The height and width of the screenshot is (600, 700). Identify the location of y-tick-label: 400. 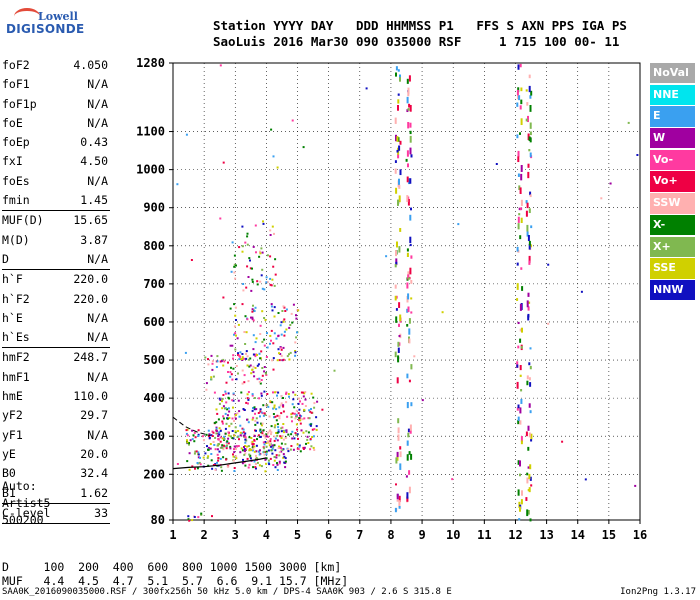
(154, 398).